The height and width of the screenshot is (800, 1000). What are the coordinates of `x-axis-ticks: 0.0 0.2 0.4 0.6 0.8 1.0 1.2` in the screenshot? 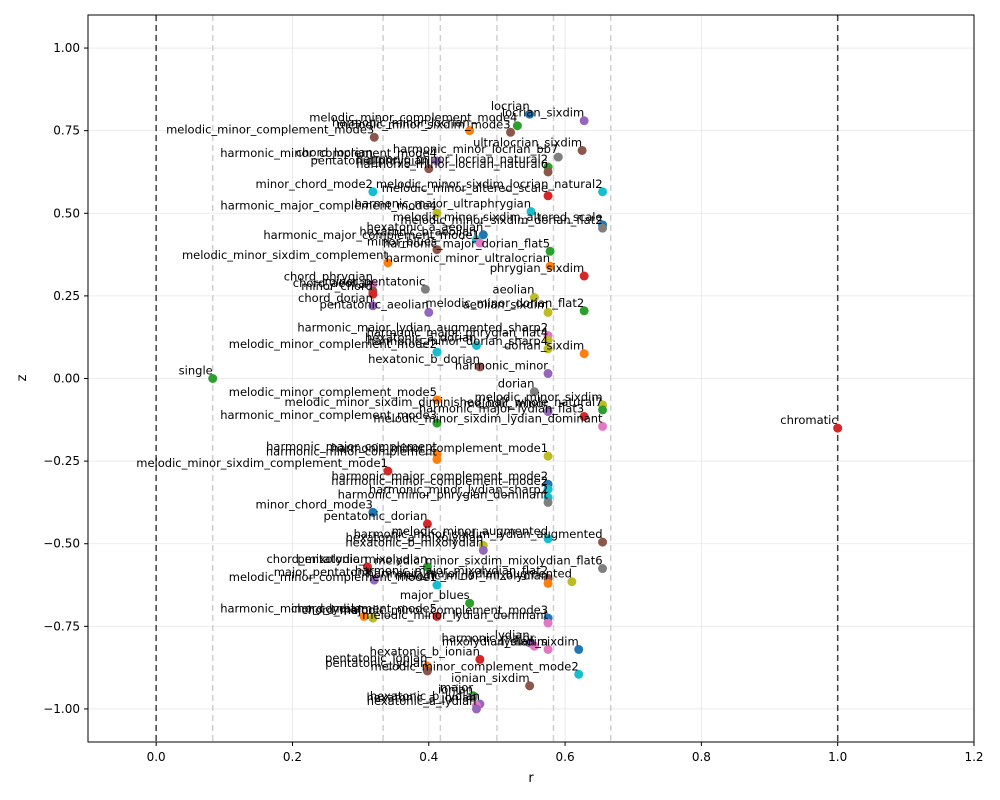 It's located at (565, 753).